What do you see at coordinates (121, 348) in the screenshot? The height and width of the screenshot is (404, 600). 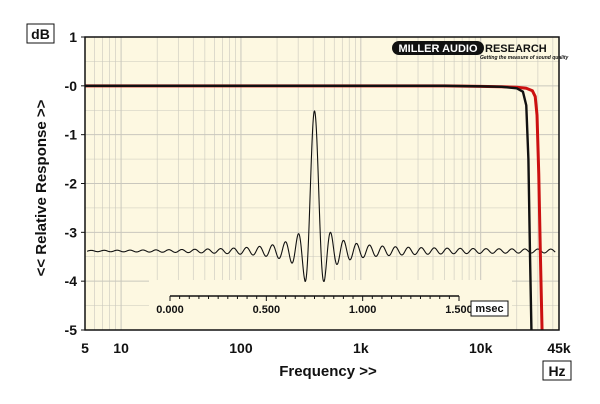 I see `x-tick-label: 10` at bounding box center [121, 348].